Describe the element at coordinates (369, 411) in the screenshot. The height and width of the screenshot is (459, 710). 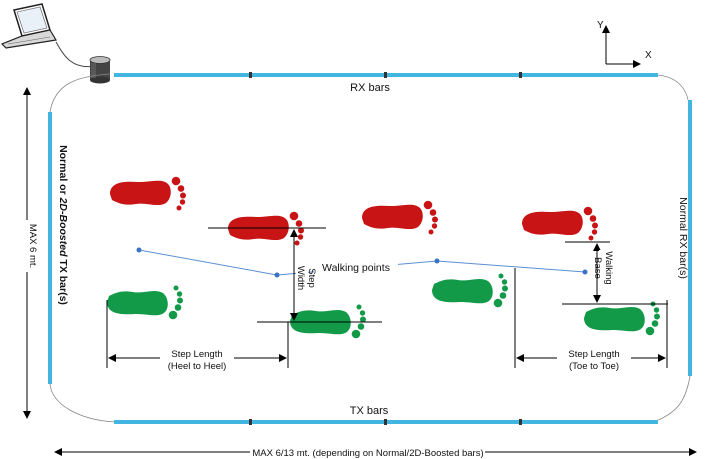
I see `tx-bars-label: TX bars` at that location.